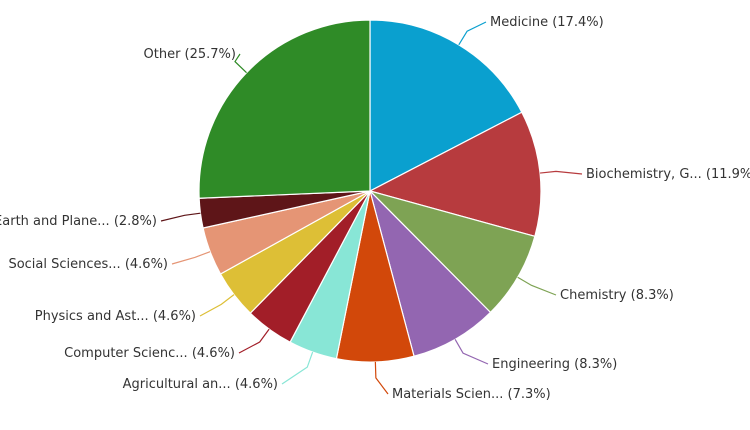 The width and height of the screenshot is (750, 430). Describe the element at coordinates (537, 286) in the screenshot. I see `leader-line-chemistry` at that location.